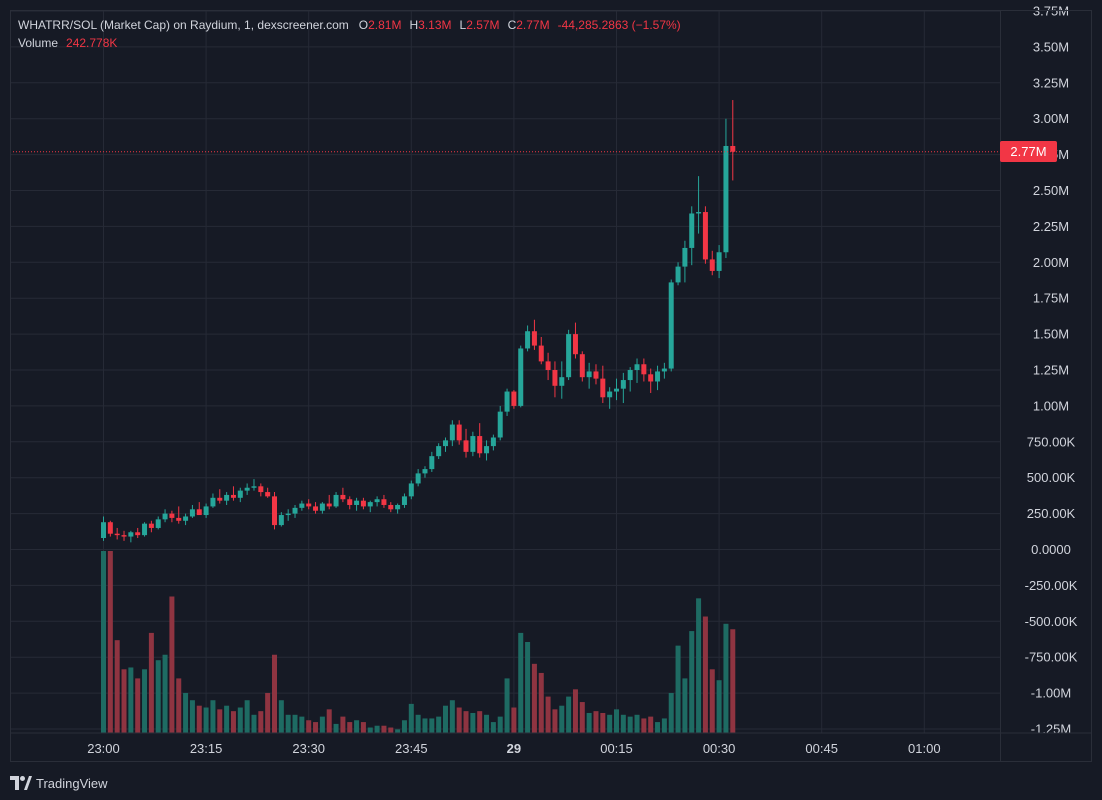 Image resolution: width=1102 pixels, height=800 pixels. Describe the element at coordinates (1051, 549) in the screenshot. I see `price-tick-label: 0.0000` at that location.